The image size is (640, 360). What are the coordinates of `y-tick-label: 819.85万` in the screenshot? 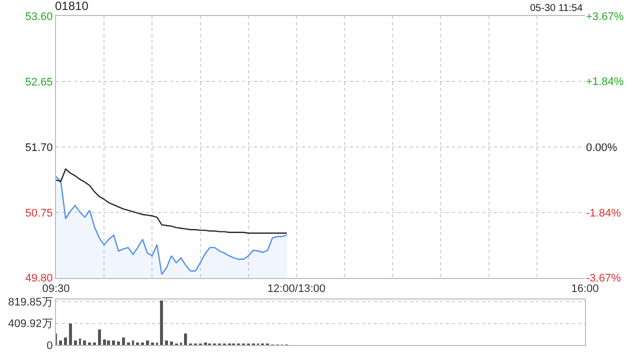 It's located at (30, 302).